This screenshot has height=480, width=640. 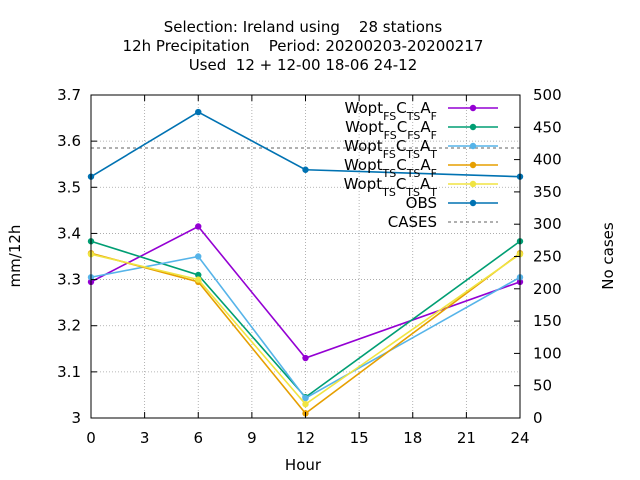 I want to click on x-tick-label: 9, so click(x=252, y=438).